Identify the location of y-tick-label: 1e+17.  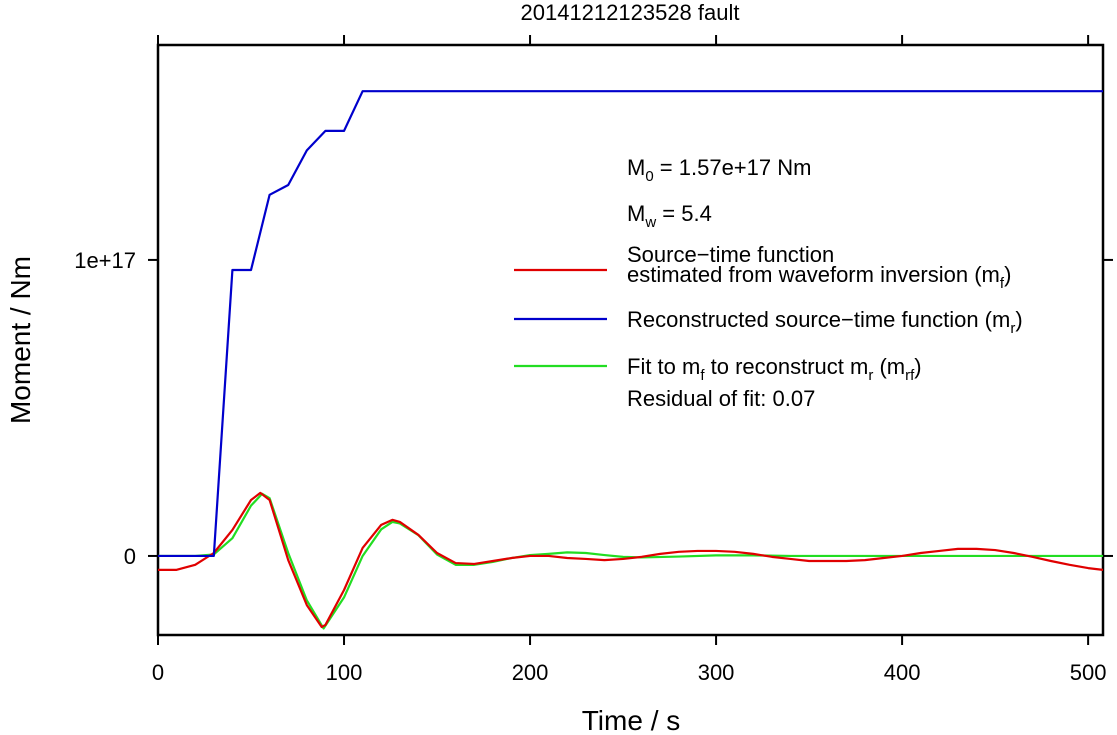
(105, 260).